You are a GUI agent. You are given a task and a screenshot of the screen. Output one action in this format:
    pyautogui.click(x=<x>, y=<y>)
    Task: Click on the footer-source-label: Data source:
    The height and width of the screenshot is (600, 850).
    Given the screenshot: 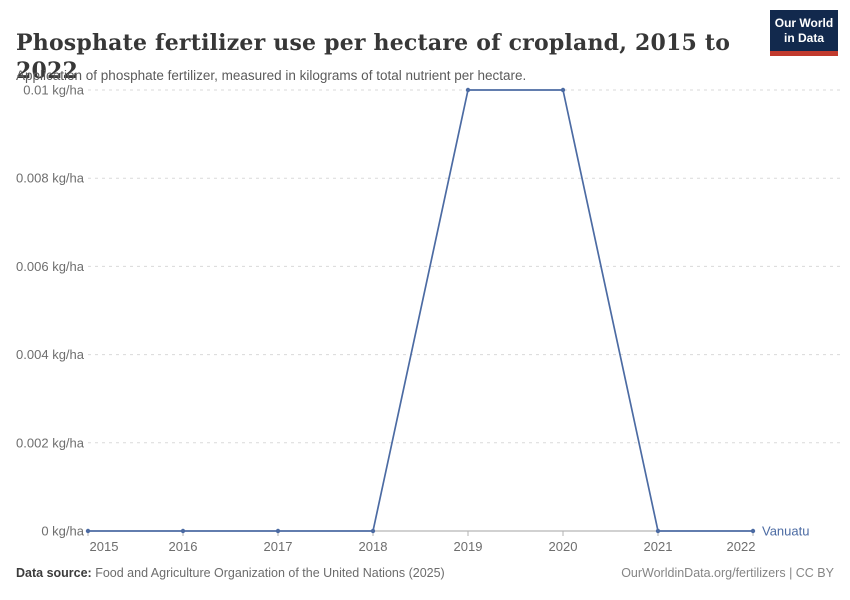 What is the action you would take?
    pyautogui.click(x=54, y=573)
    